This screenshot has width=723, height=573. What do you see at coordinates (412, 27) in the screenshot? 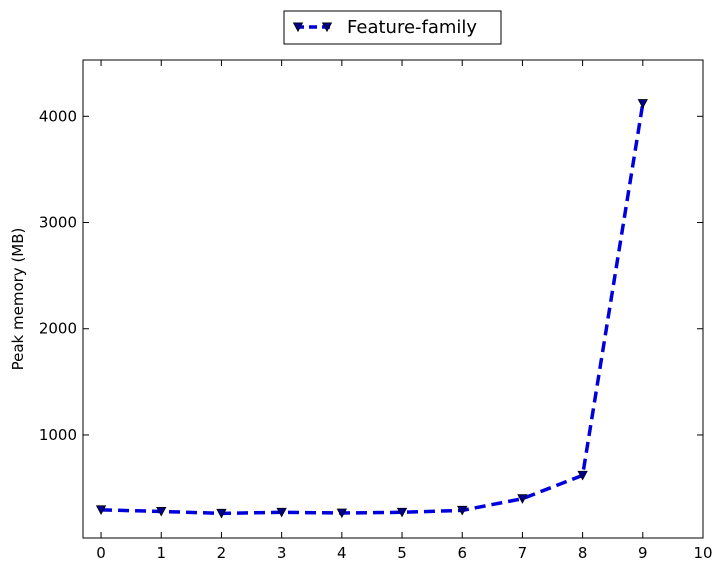
I see `legend-label: Feature-family` at bounding box center [412, 27].